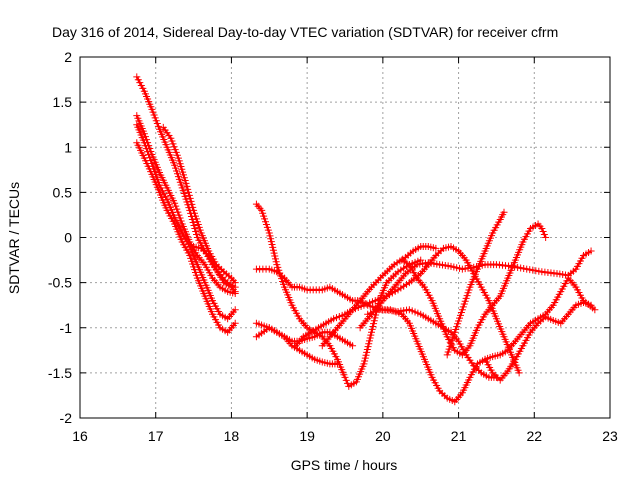 The height and width of the screenshot is (480, 640). Describe the element at coordinates (60, 283) in the screenshot. I see `y-tick-label: -0.5` at that location.